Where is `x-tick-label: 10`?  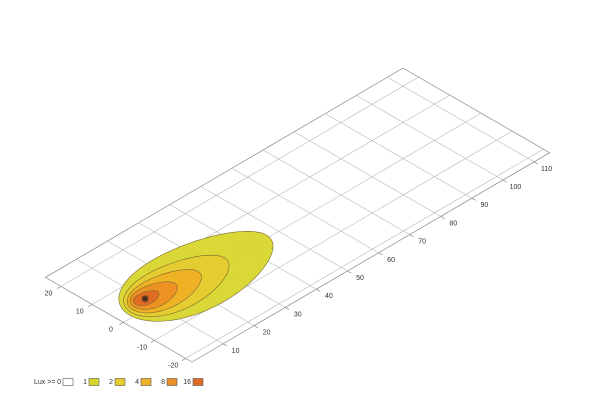 x-tick-label: 10 is located at coordinates (236, 351).